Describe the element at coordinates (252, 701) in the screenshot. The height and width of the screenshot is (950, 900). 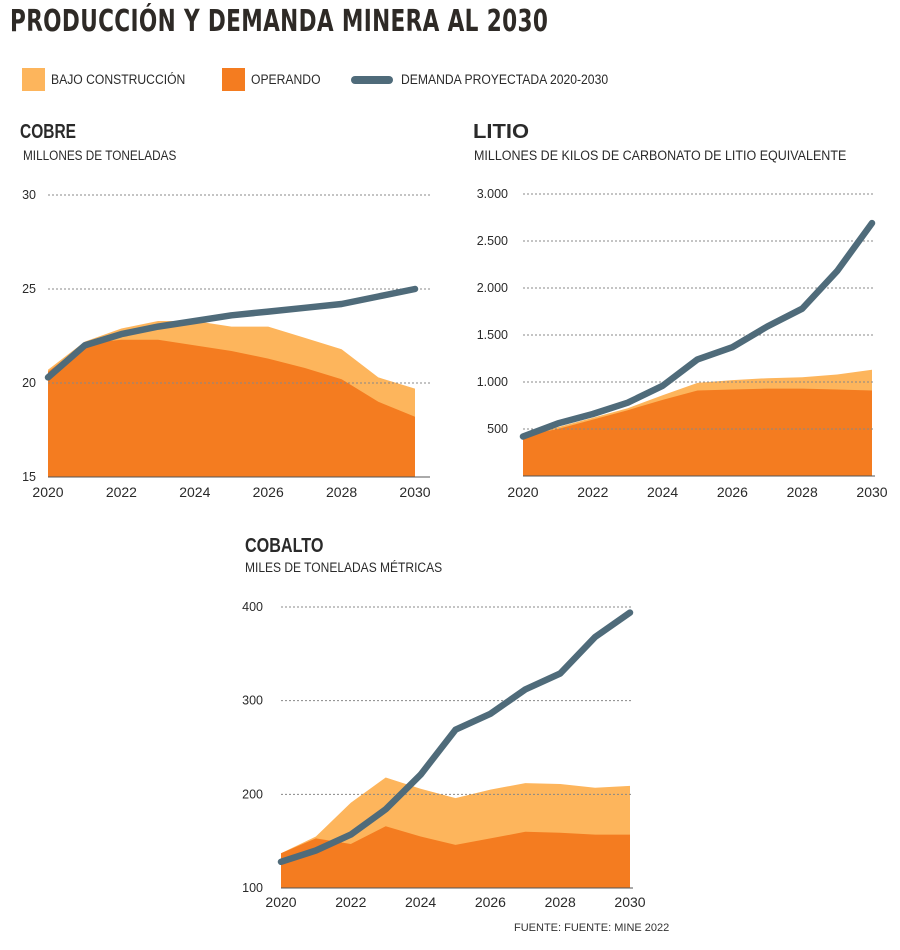
I see `cobalt-y-tick-label: 300` at that location.